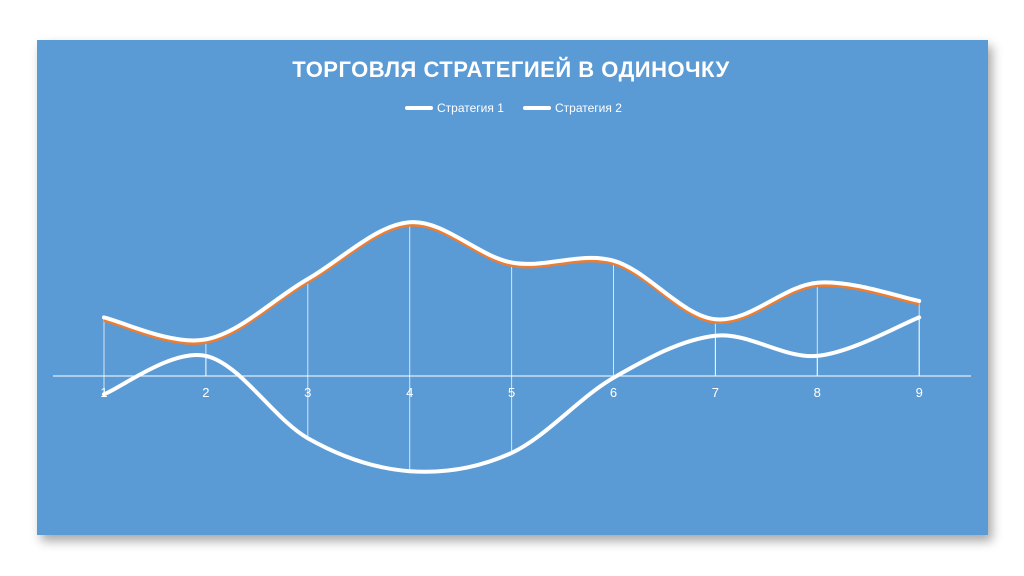 The height and width of the screenshot is (576, 1024). What do you see at coordinates (919, 392) in the screenshot?
I see `x-tick-label: 9` at bounding box center [919, 392].